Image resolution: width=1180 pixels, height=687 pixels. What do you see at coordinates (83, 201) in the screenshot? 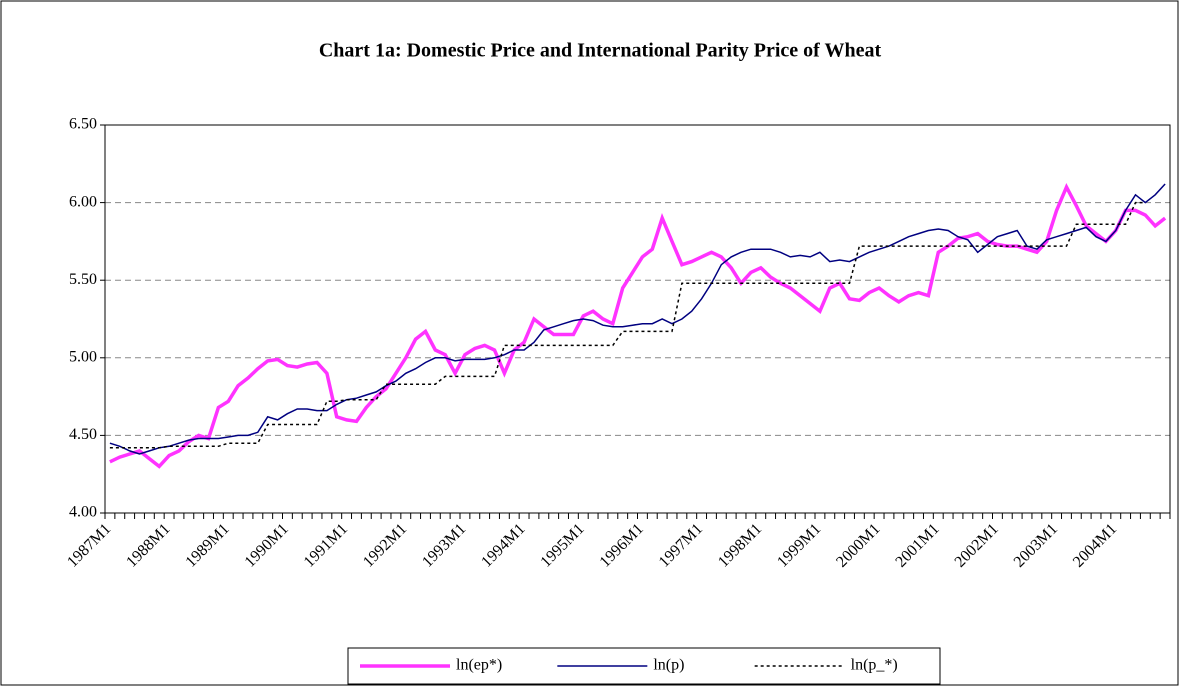
I see `y-tick-label: 6.00` at bounding box center [83, 201].